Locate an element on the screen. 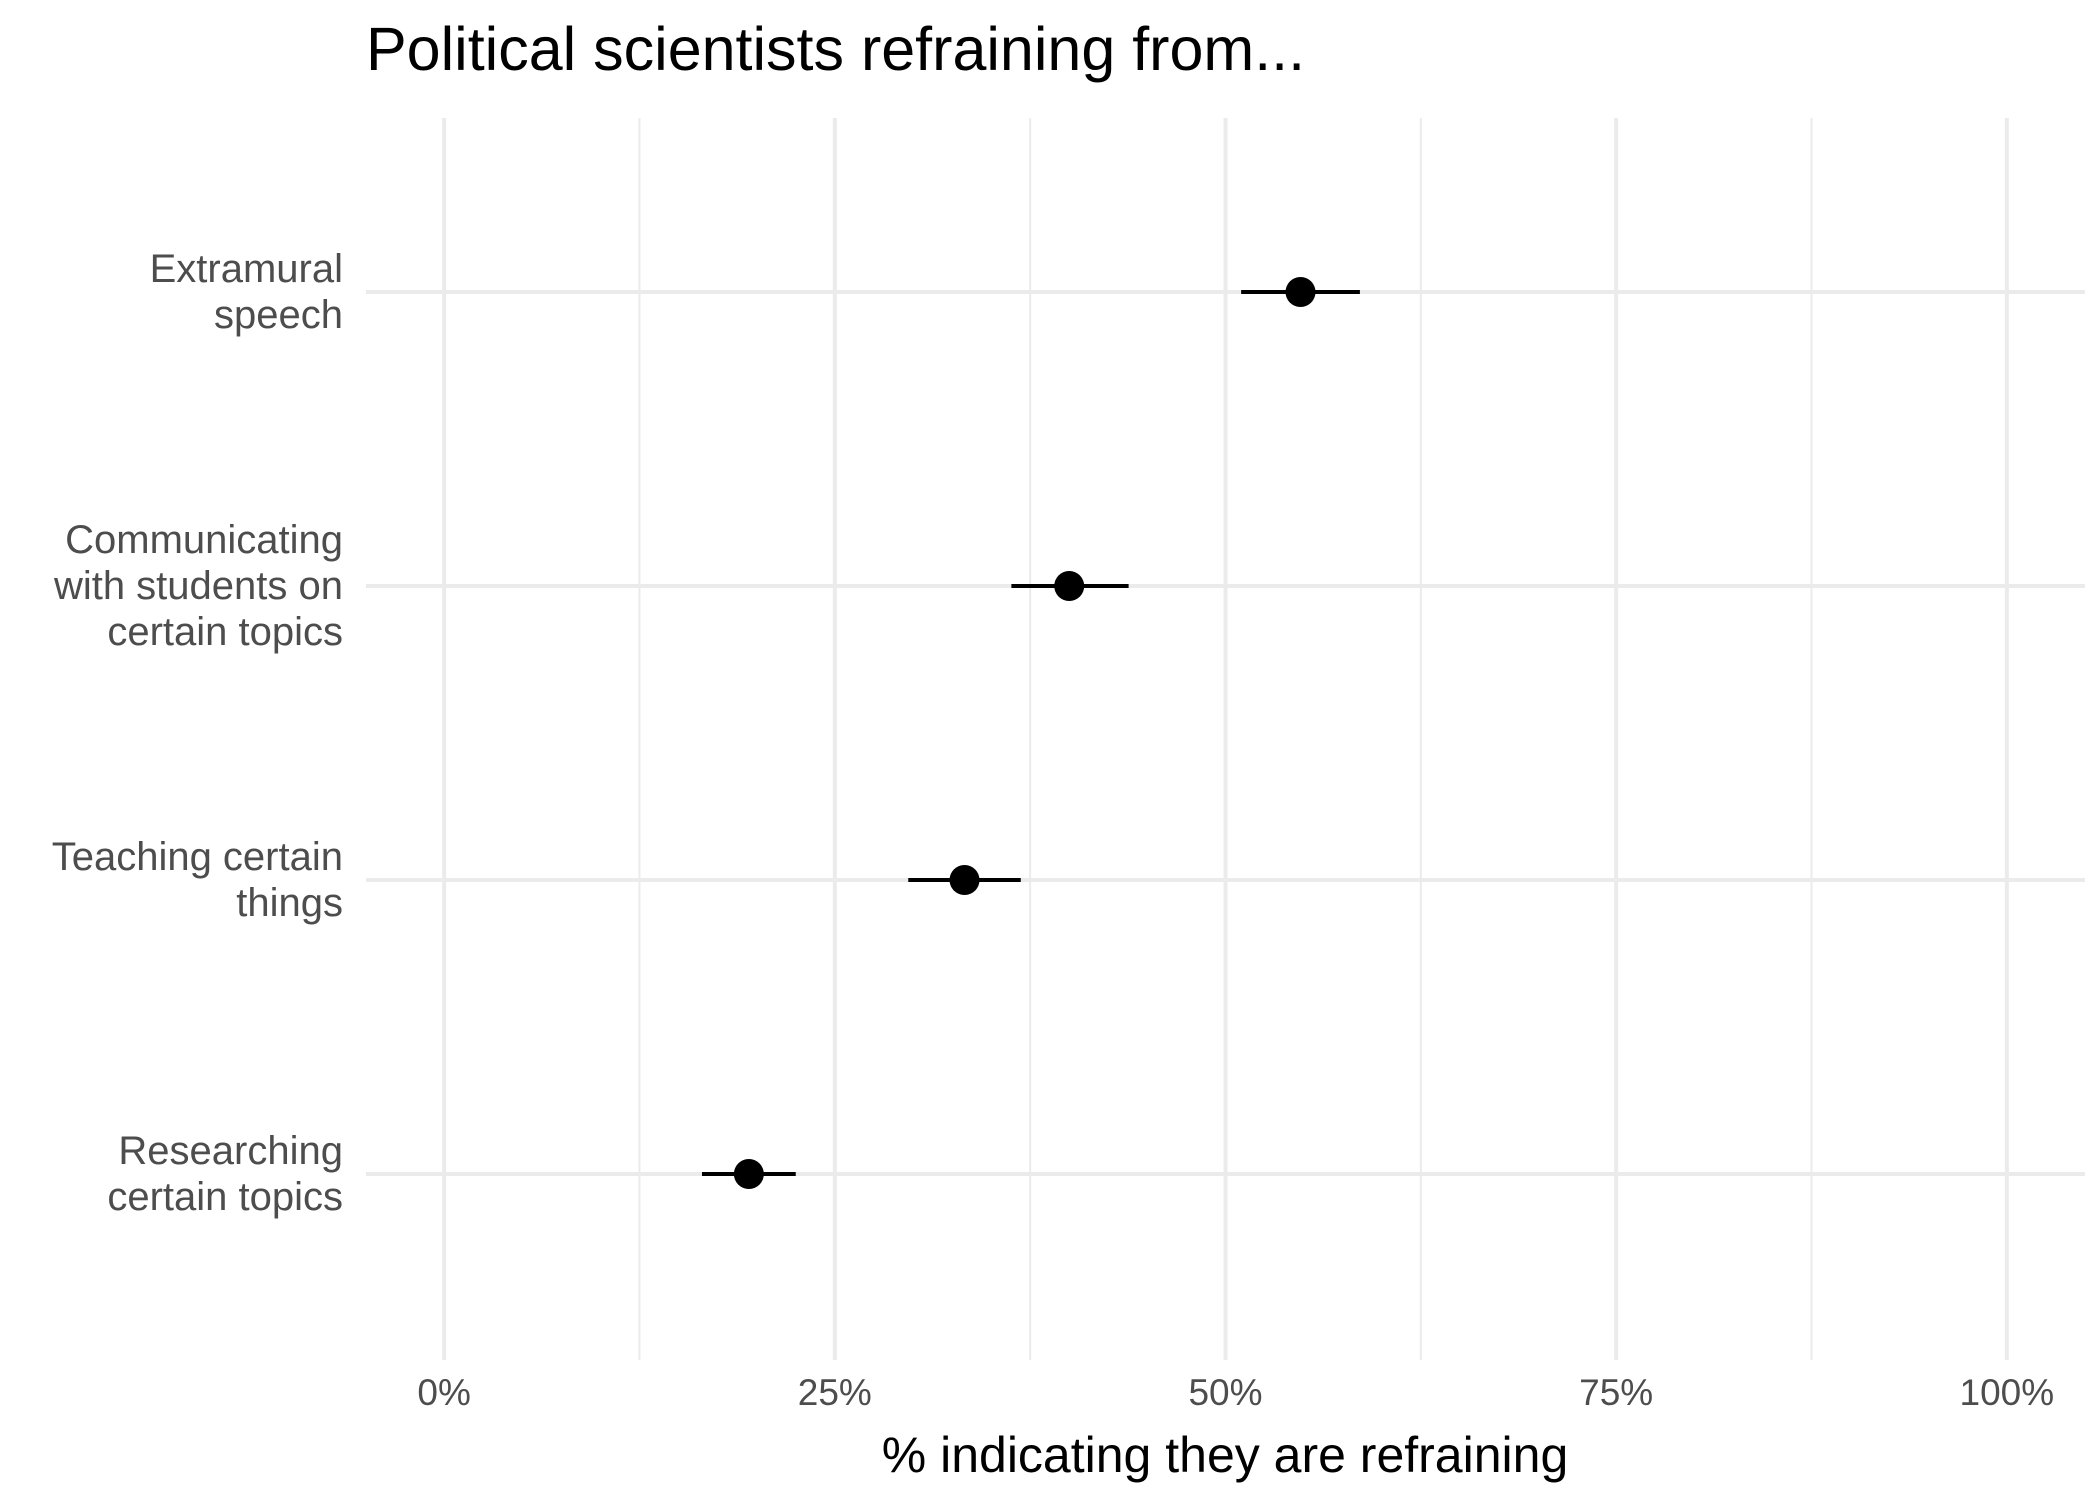 This screenshot has height=1505, width=2100. y-tick-label: Extramural speech is located at coordinates (246, 292).